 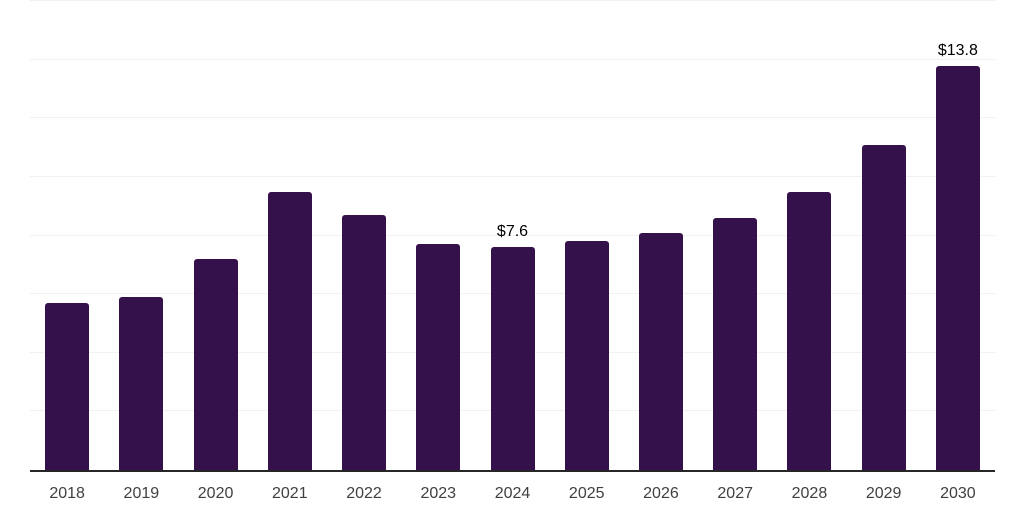 What do you see at coordinates (957, 267) in the screenshot?
I see `bar-2030` at bounding box center [957, 267].